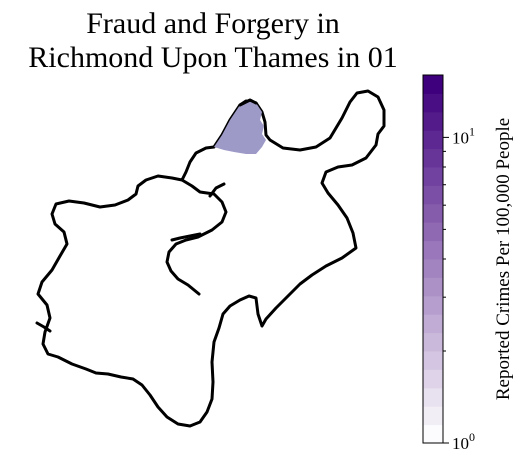 This screenshot has width=523, height=470. What do you see at coordinates (463, 441) in the screenshot?
I see `colorbar-tick-label: 10⁰` at bounding box center [463, 441].